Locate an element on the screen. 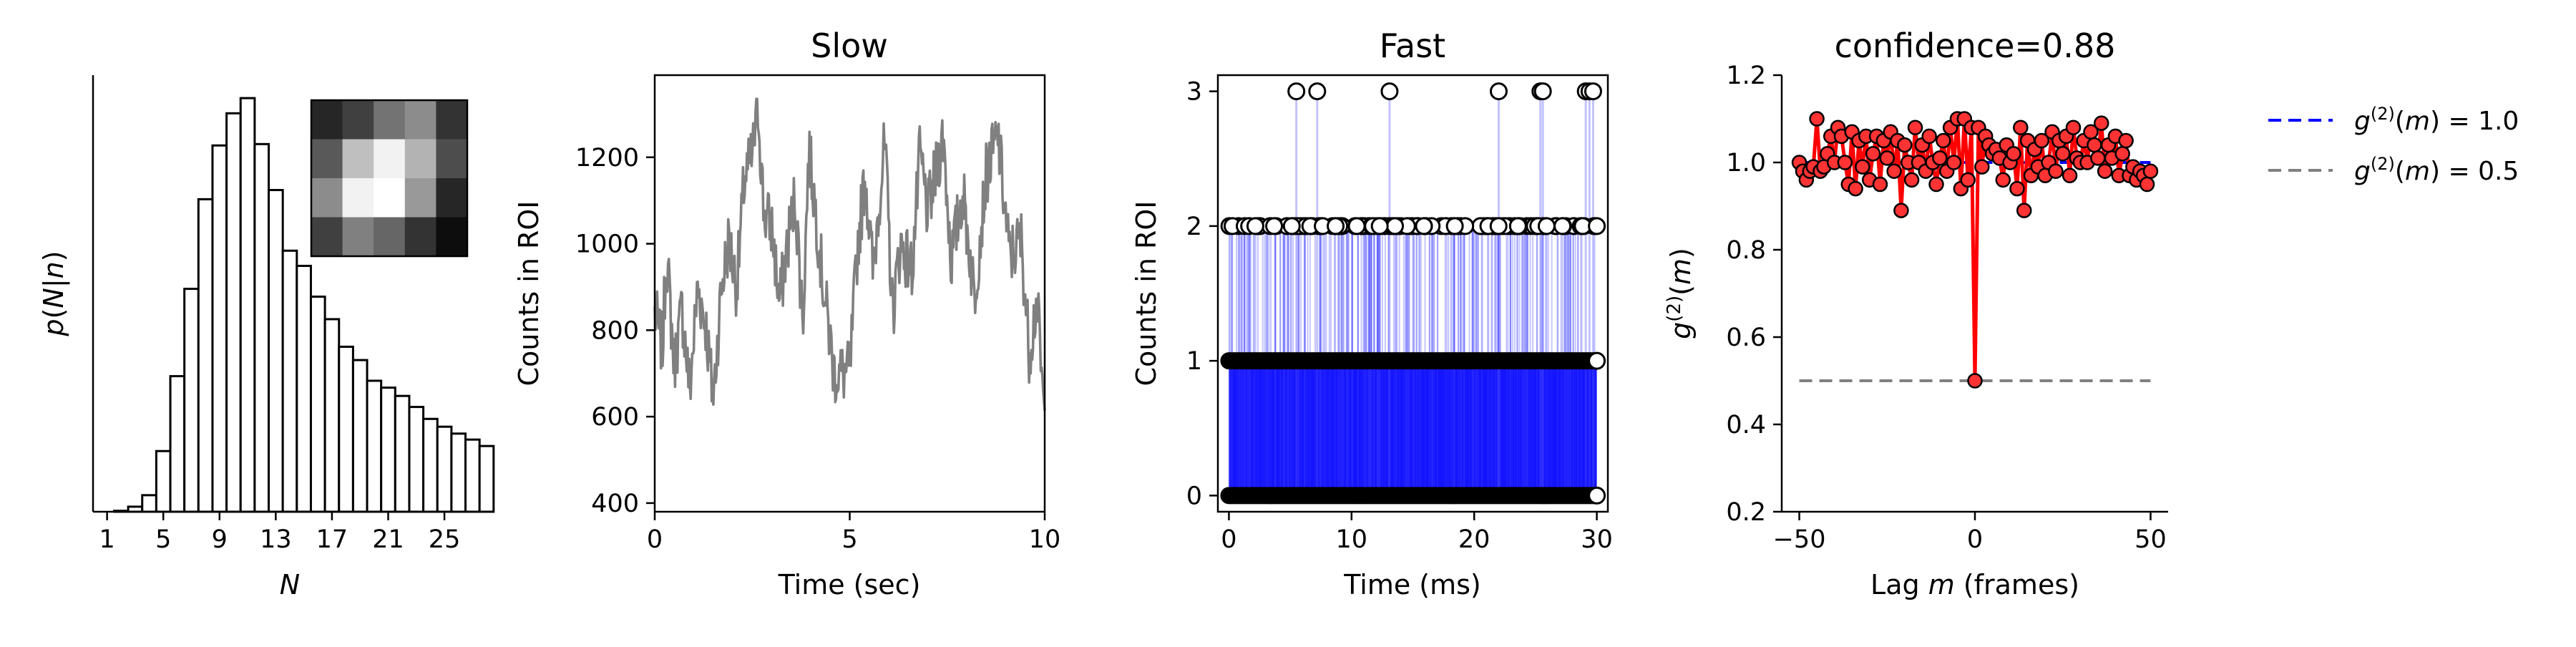  fast-ticks: 0 10 20 30 0 1 2 3 is located at coordinates (1399, 316).